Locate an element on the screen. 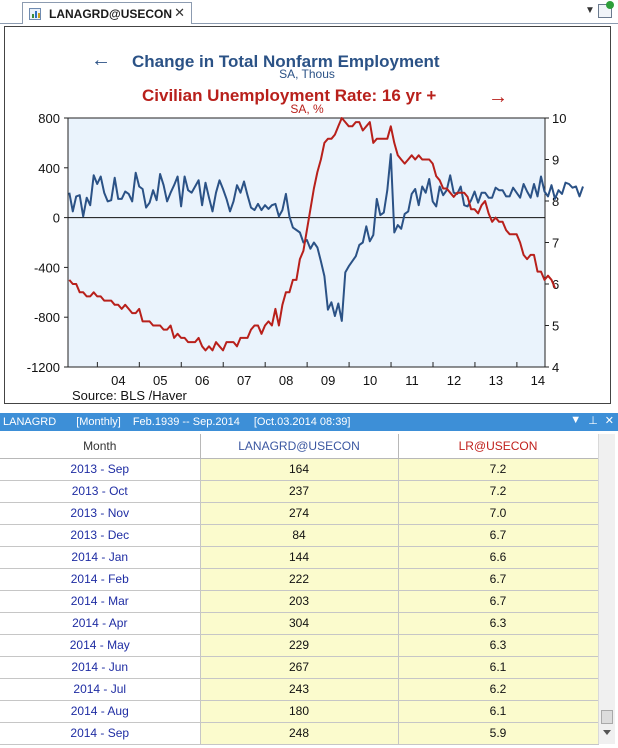 The height and width of the screenshot is (748, 618). cell-month: 2014 - Mar is located at coordinates (100, 601).